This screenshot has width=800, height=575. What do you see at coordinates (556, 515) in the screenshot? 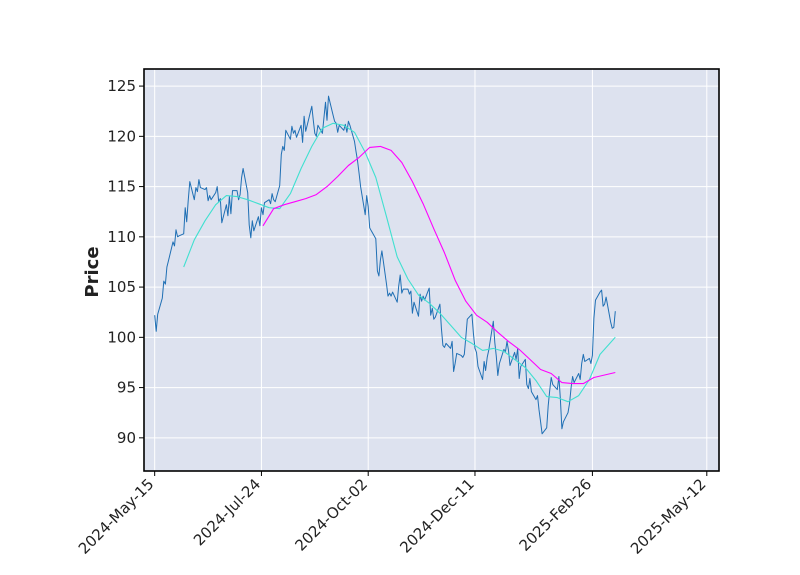
I see `x-tick-label: 2025-Feb-26` at bounding box center [556, 515].